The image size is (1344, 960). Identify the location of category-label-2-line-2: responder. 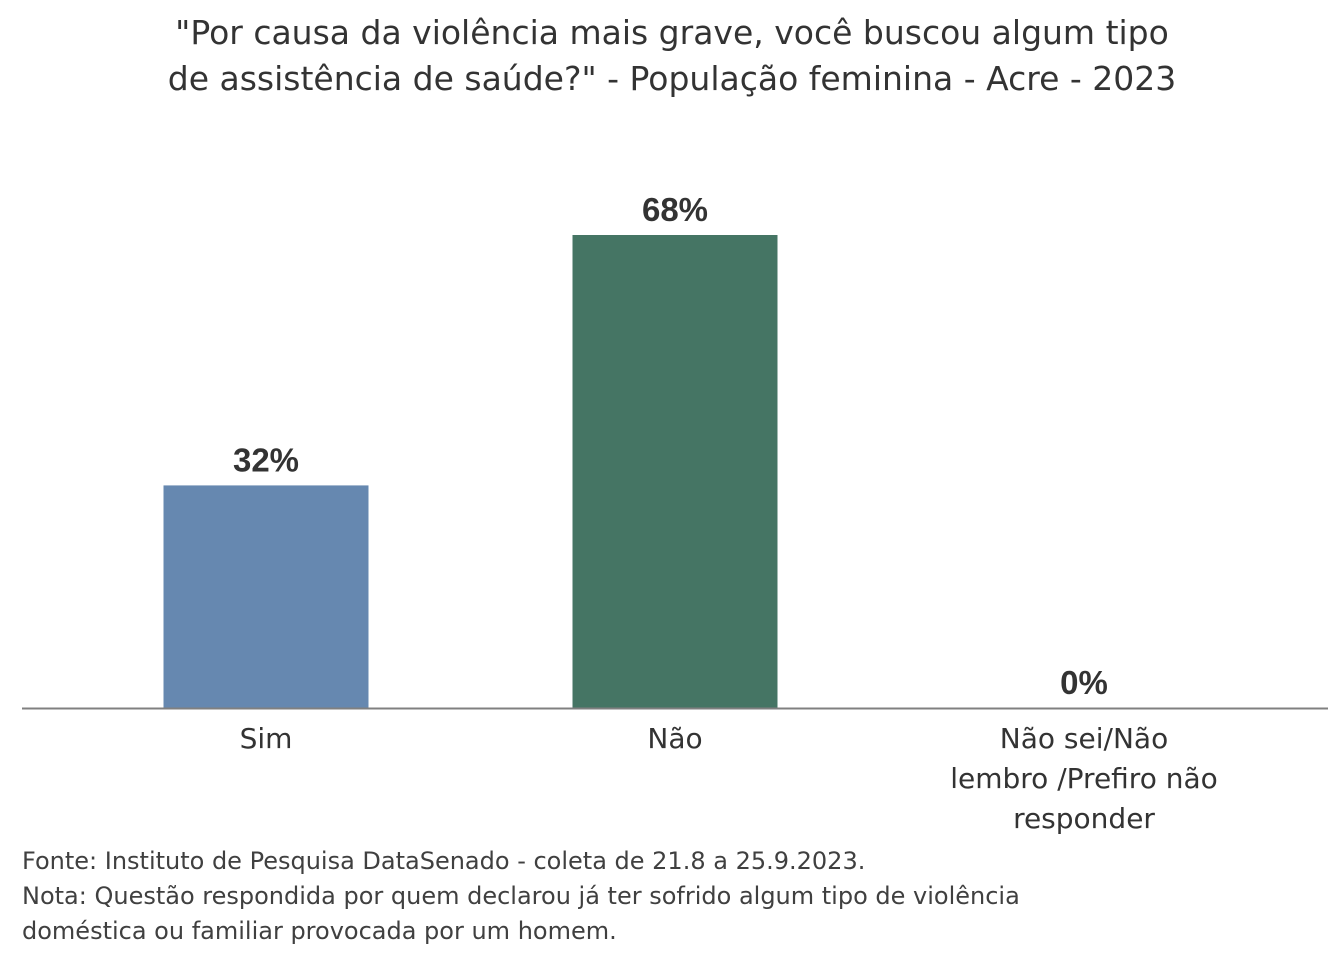
(1084, 818).